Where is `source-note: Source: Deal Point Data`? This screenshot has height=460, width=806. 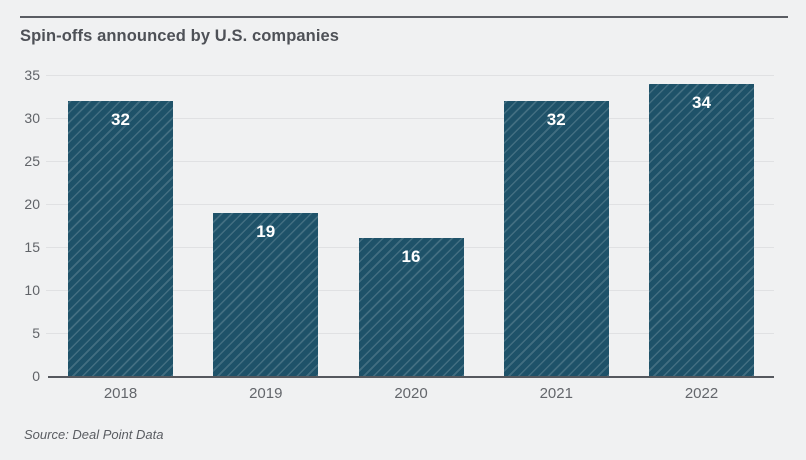 source-note: Source: Deal Point Data is located at coordinates (94, 434).